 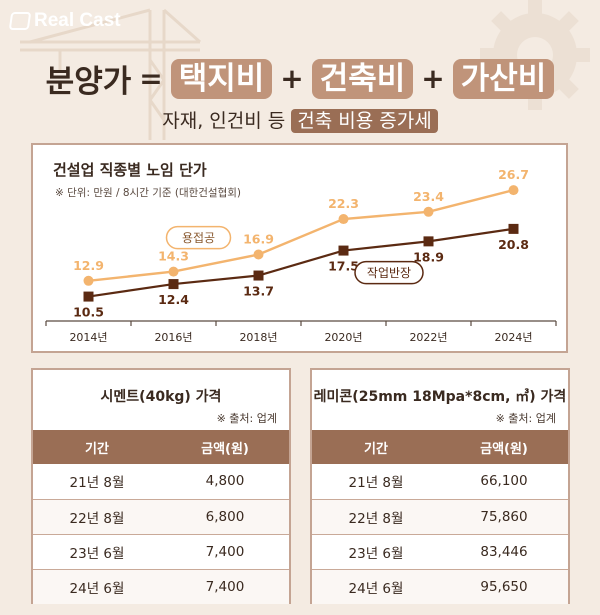 I want to click on data-label: 16.9, so click(x=258, y=239).